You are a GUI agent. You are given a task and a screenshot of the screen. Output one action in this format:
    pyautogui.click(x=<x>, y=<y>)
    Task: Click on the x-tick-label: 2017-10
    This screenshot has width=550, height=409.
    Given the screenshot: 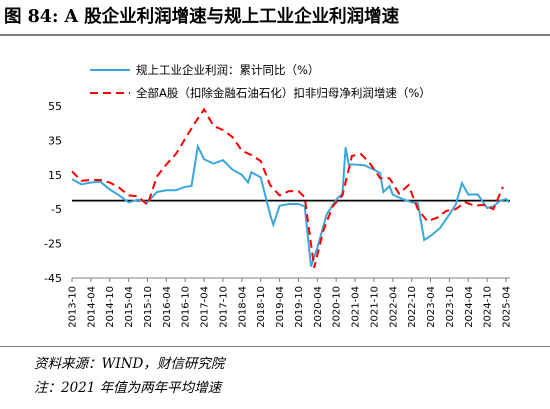 What is the action you would take?
    pyautogui.click(x=223, y=307)
    